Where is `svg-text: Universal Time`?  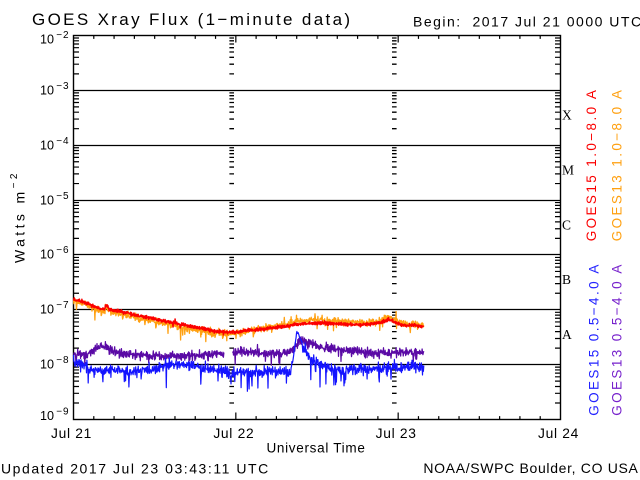
svg-text: Universal Time is located at coordinates (315, 447).